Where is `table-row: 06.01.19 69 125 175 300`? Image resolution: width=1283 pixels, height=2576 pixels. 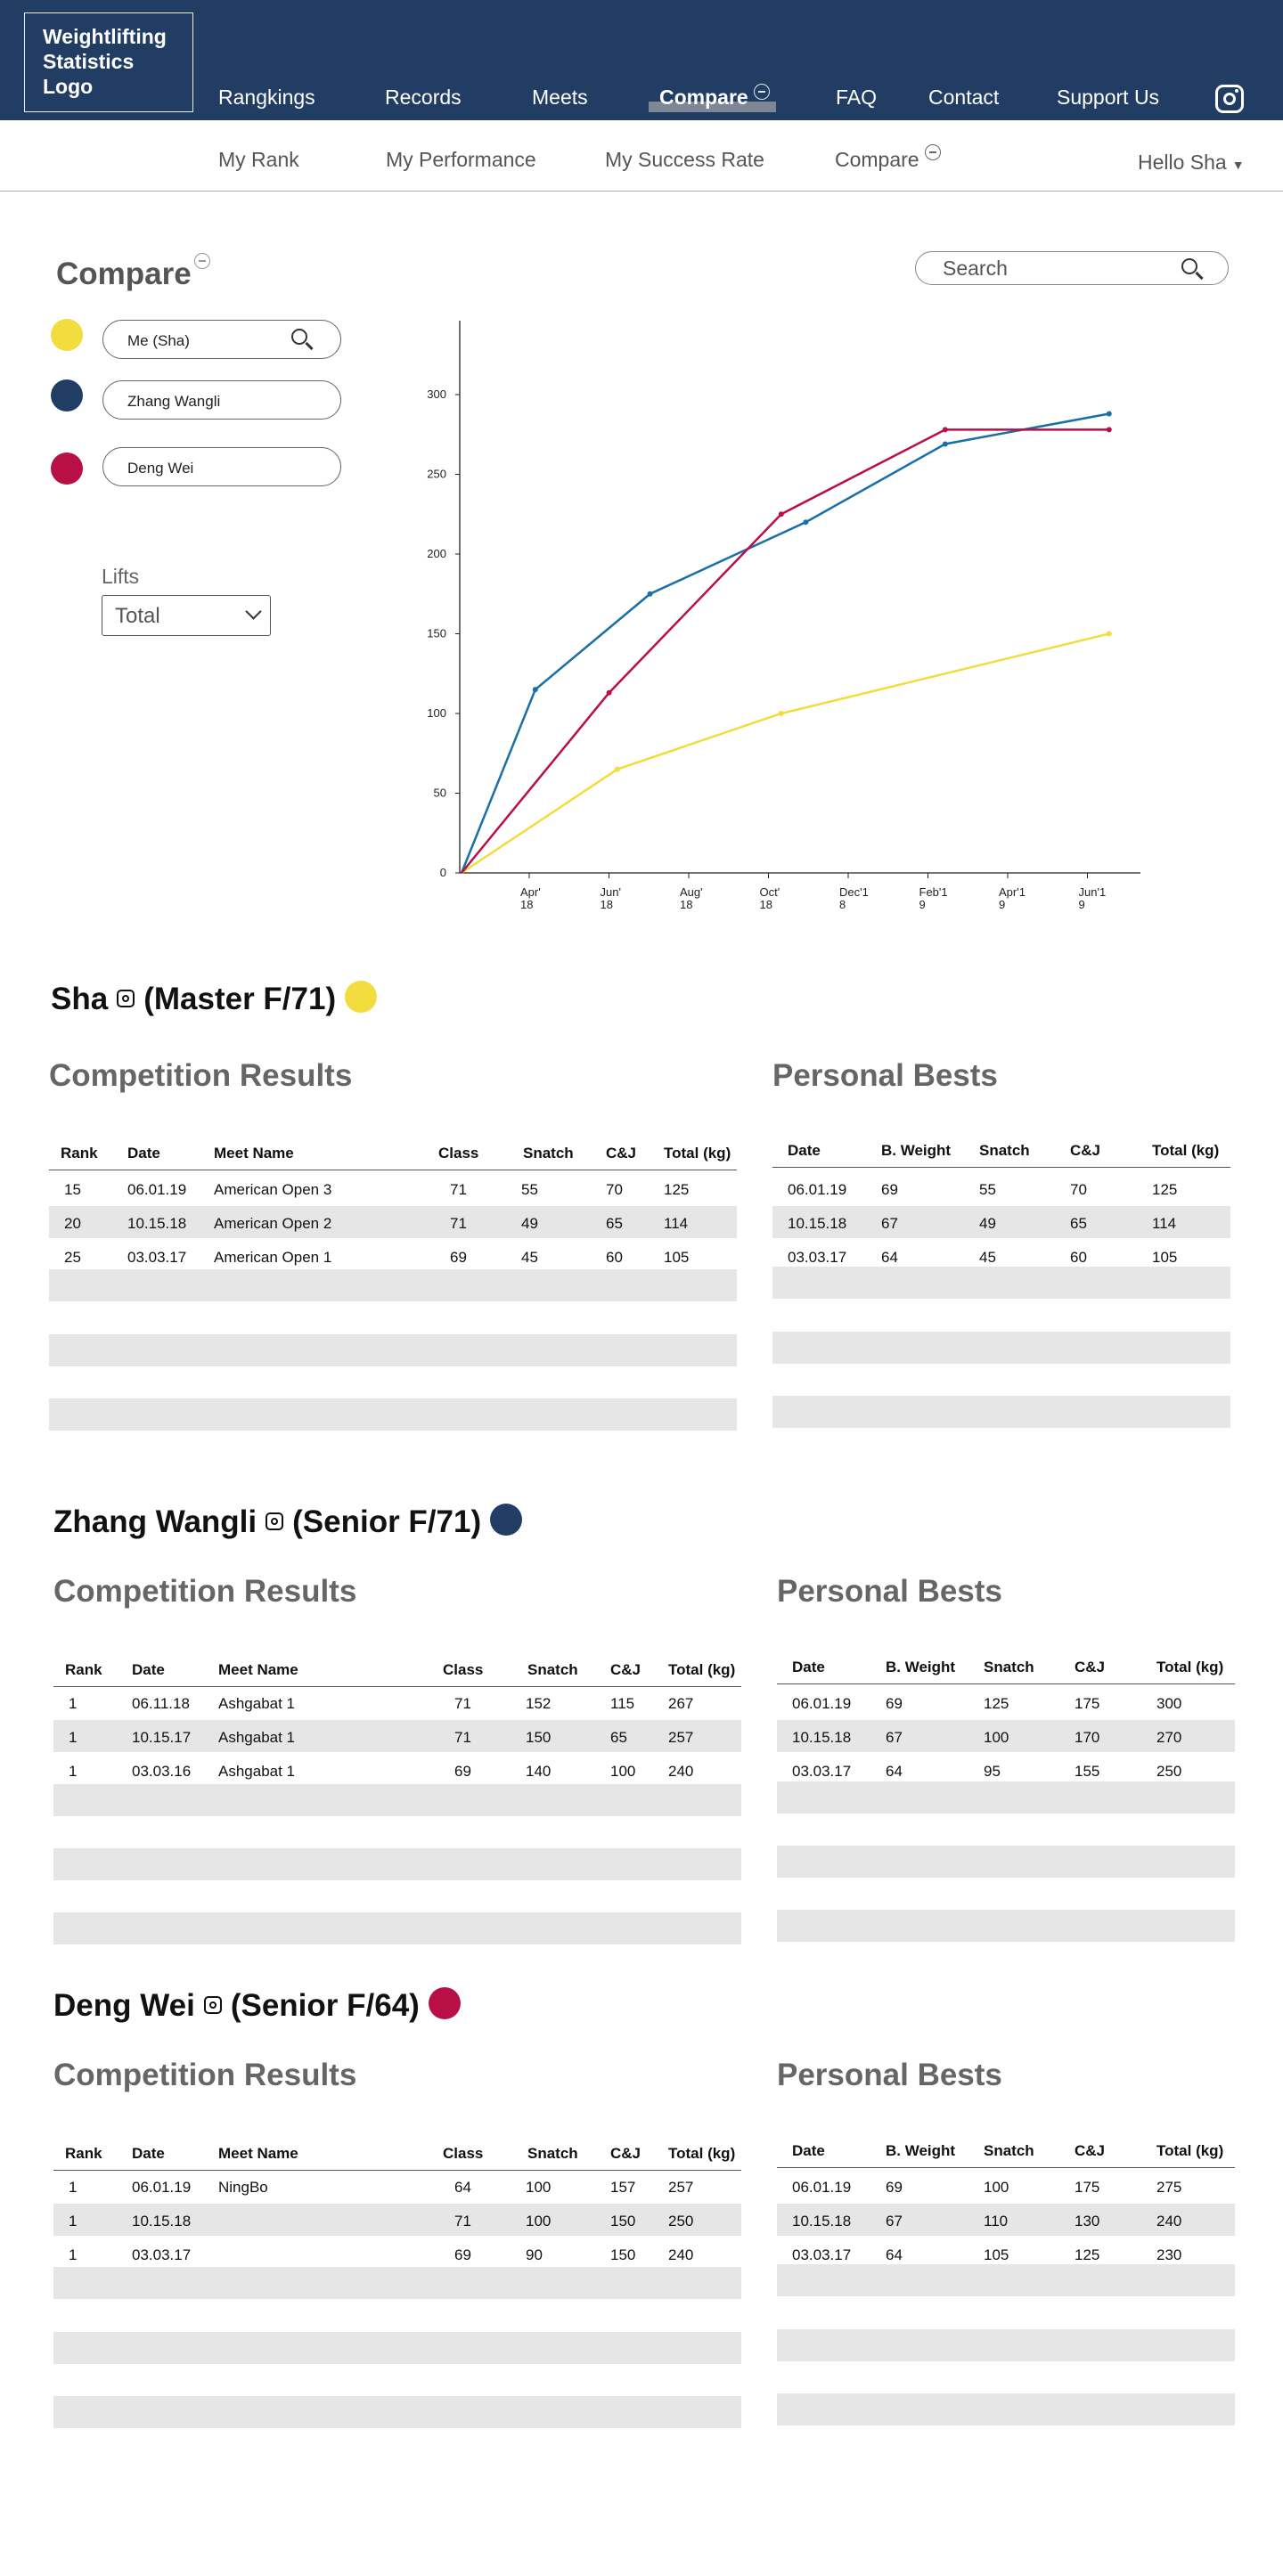
table-row: 06.01.19 69 125 175 300 is located at coordinates (1006, 1702).